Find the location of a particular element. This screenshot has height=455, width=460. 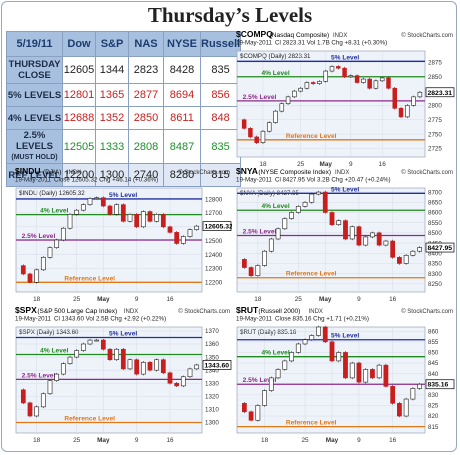

x-tick-label: 25 is located at coordinates (305, 440).